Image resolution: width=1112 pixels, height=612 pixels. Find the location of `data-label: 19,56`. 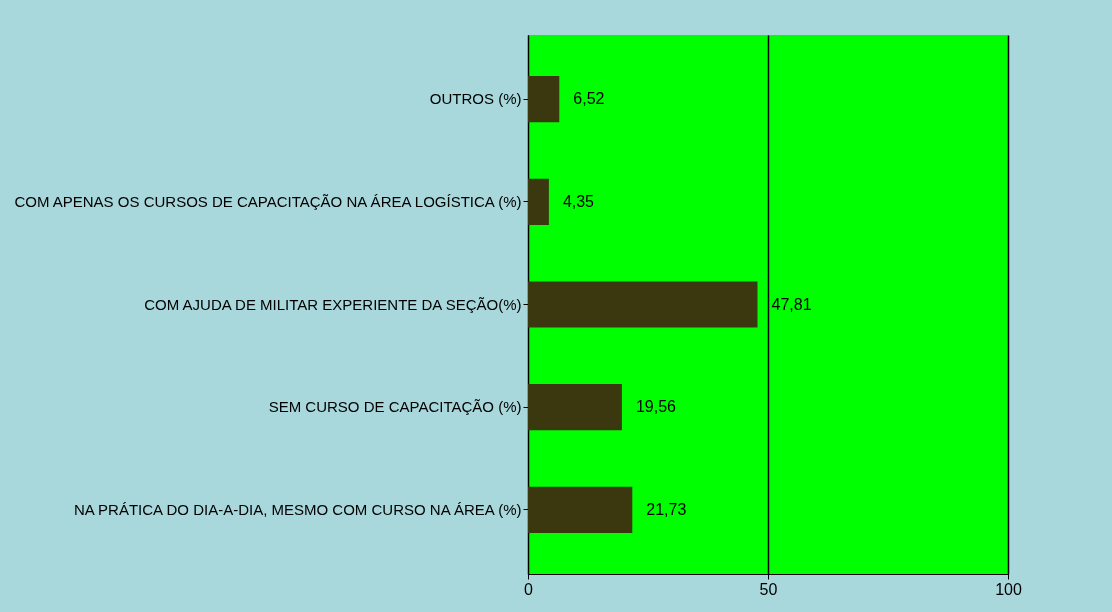

data-label: 19,56 is located at coordinates (656, 407).